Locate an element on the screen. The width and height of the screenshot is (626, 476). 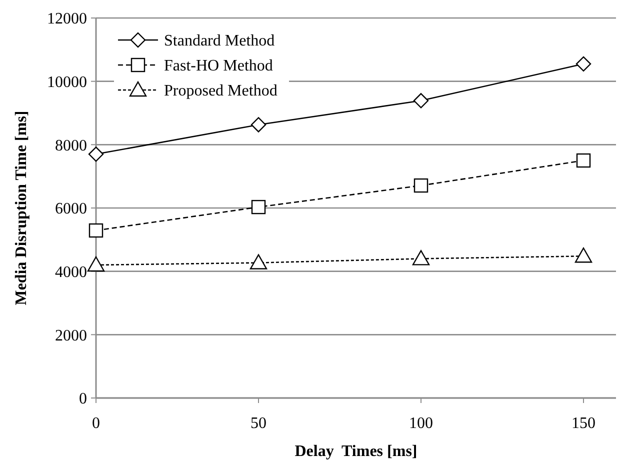
y-tick-label: 10000 is located at coordinates (67, 82).